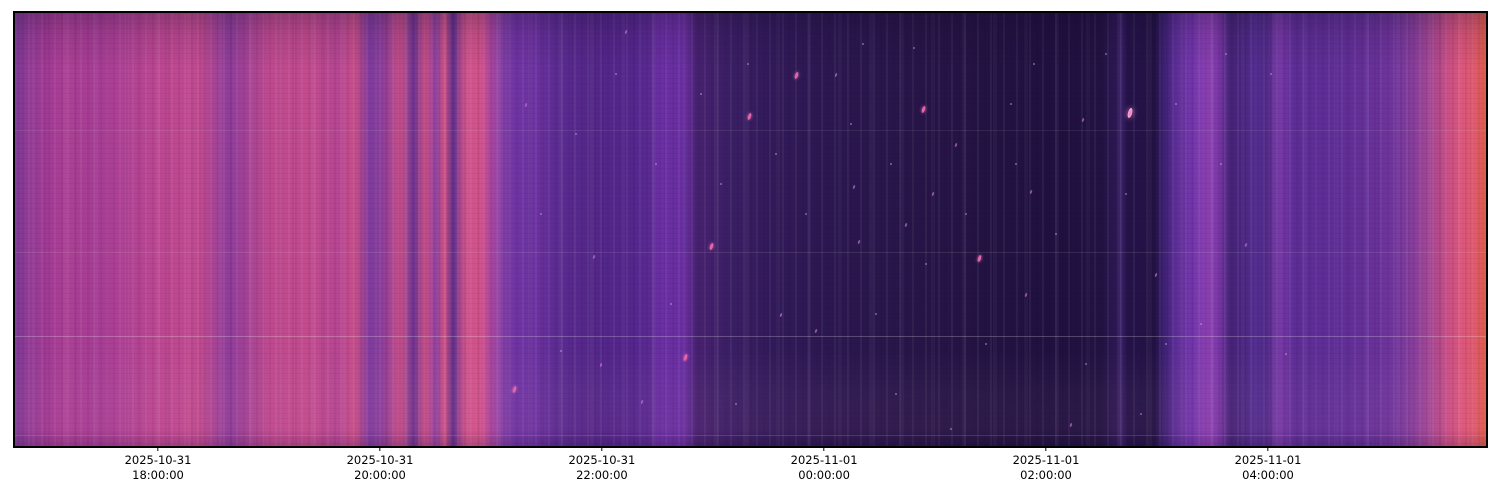 The width and height of the screenshot is (1500, 500). What do you see at coordinates (1268, 467) in the screenshot?
I see `x-axis-tick-label: 2025-11-01 04:00:00` at bounding box center [1268, 467].